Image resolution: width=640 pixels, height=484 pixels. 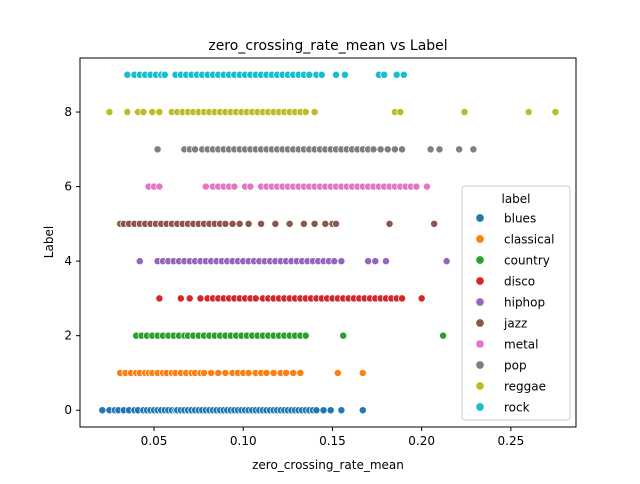 What do you see at coordinates (524, 303) in the screenshot?
I see `legend-label: hiphop` at bounding box center [524, 303].